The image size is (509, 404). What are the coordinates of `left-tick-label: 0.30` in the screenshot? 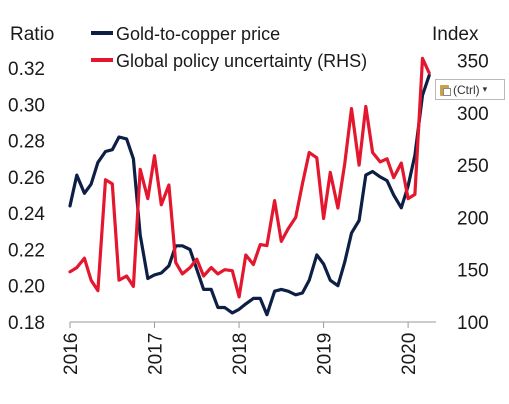 It's located at (26, 105).